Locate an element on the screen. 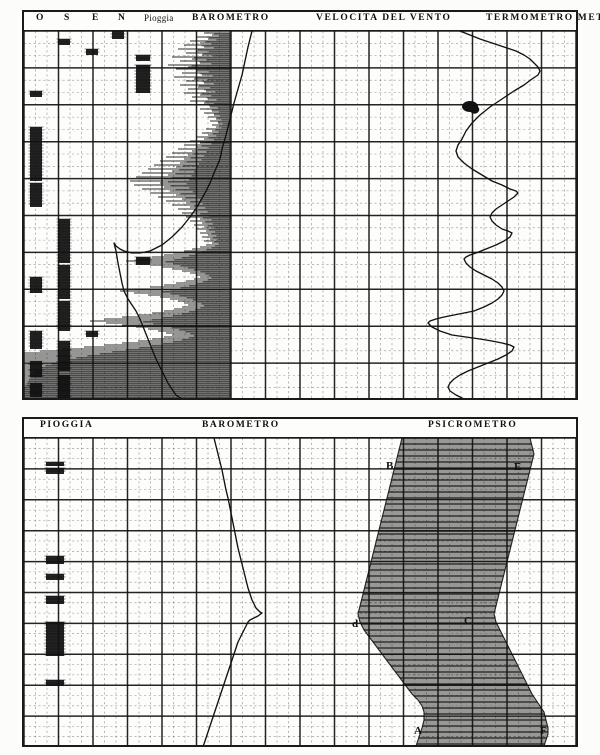  trace-barometro is located at coordinates (232, 591).